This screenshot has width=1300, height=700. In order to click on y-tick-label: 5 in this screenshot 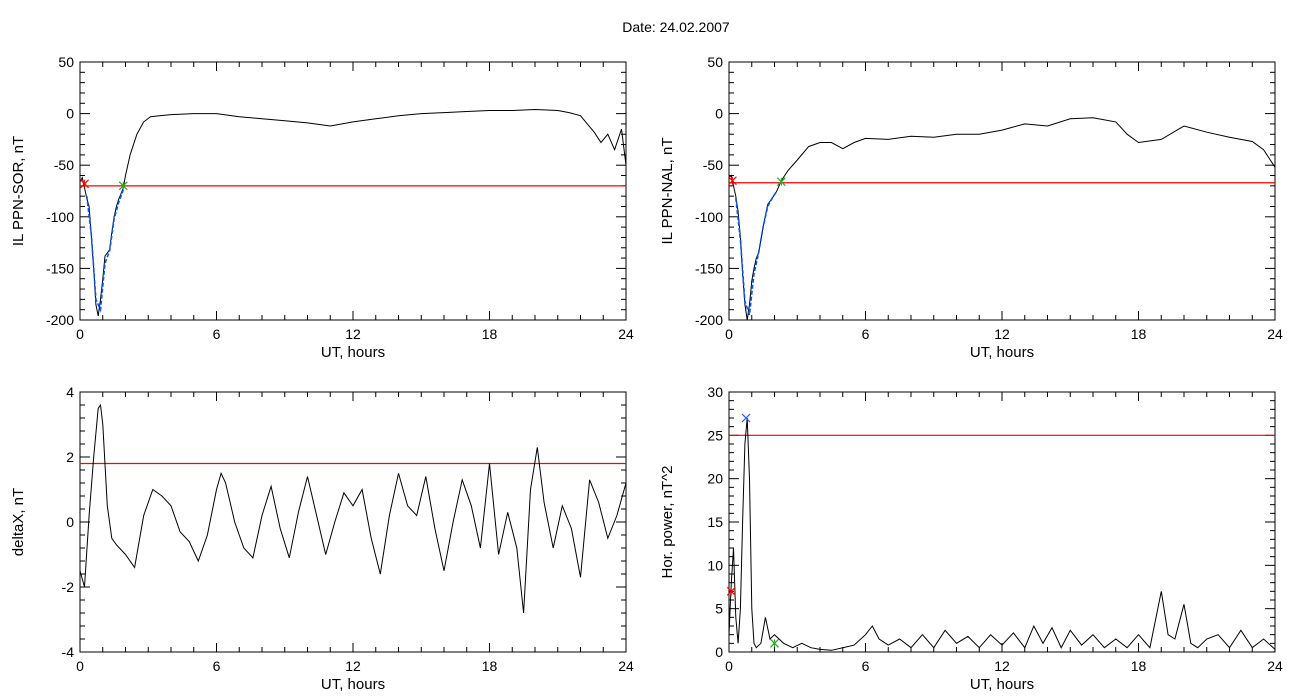, I will do `click(719, 609)`.